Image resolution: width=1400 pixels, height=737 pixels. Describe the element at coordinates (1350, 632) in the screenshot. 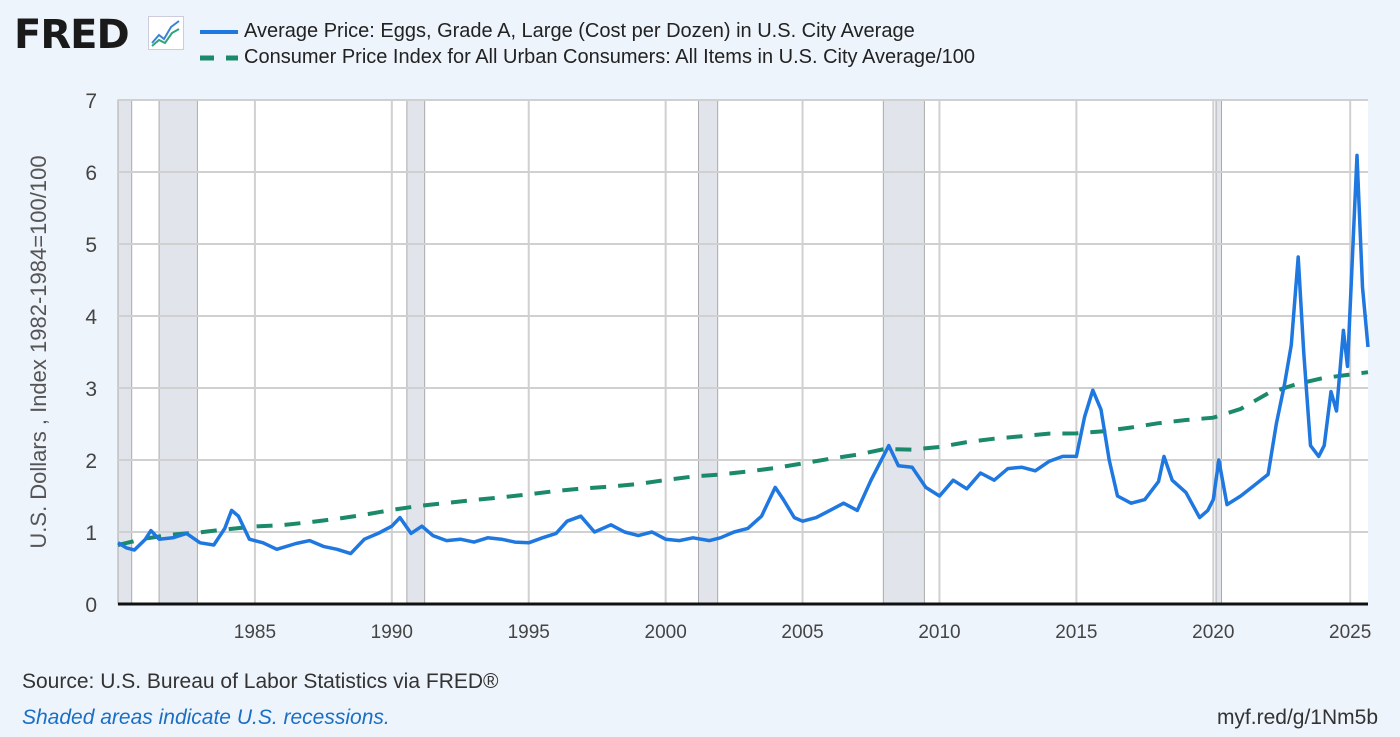

I see `x-tick-label: 2025` at that location.